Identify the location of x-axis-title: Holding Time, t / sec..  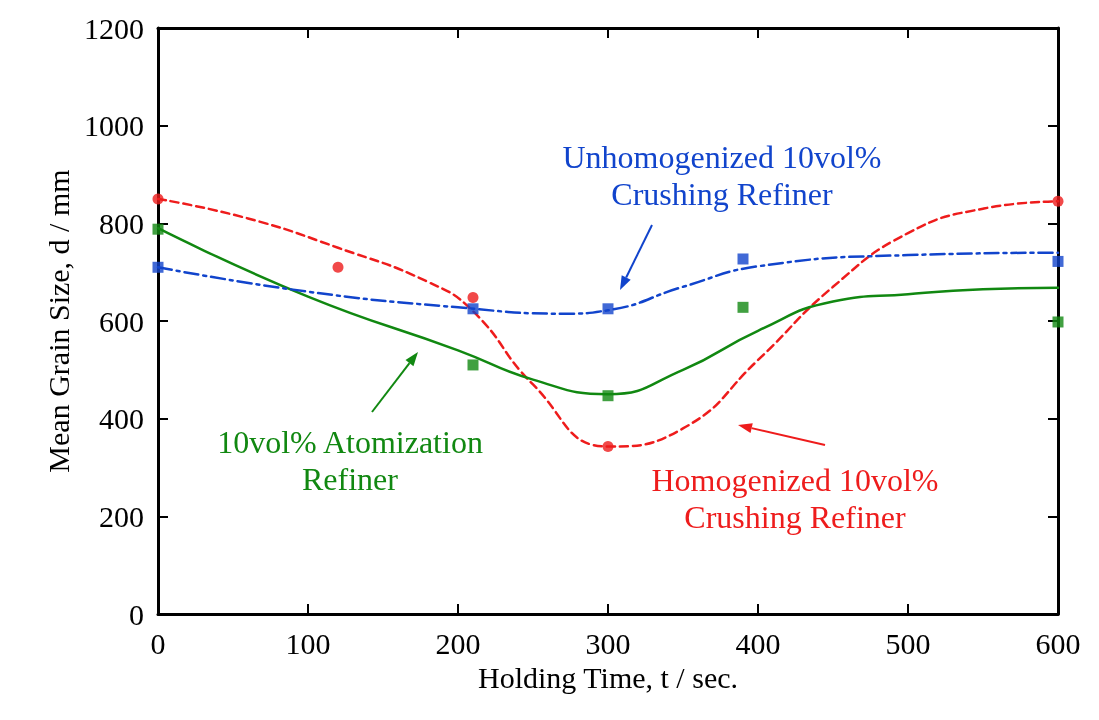
(608, 678).